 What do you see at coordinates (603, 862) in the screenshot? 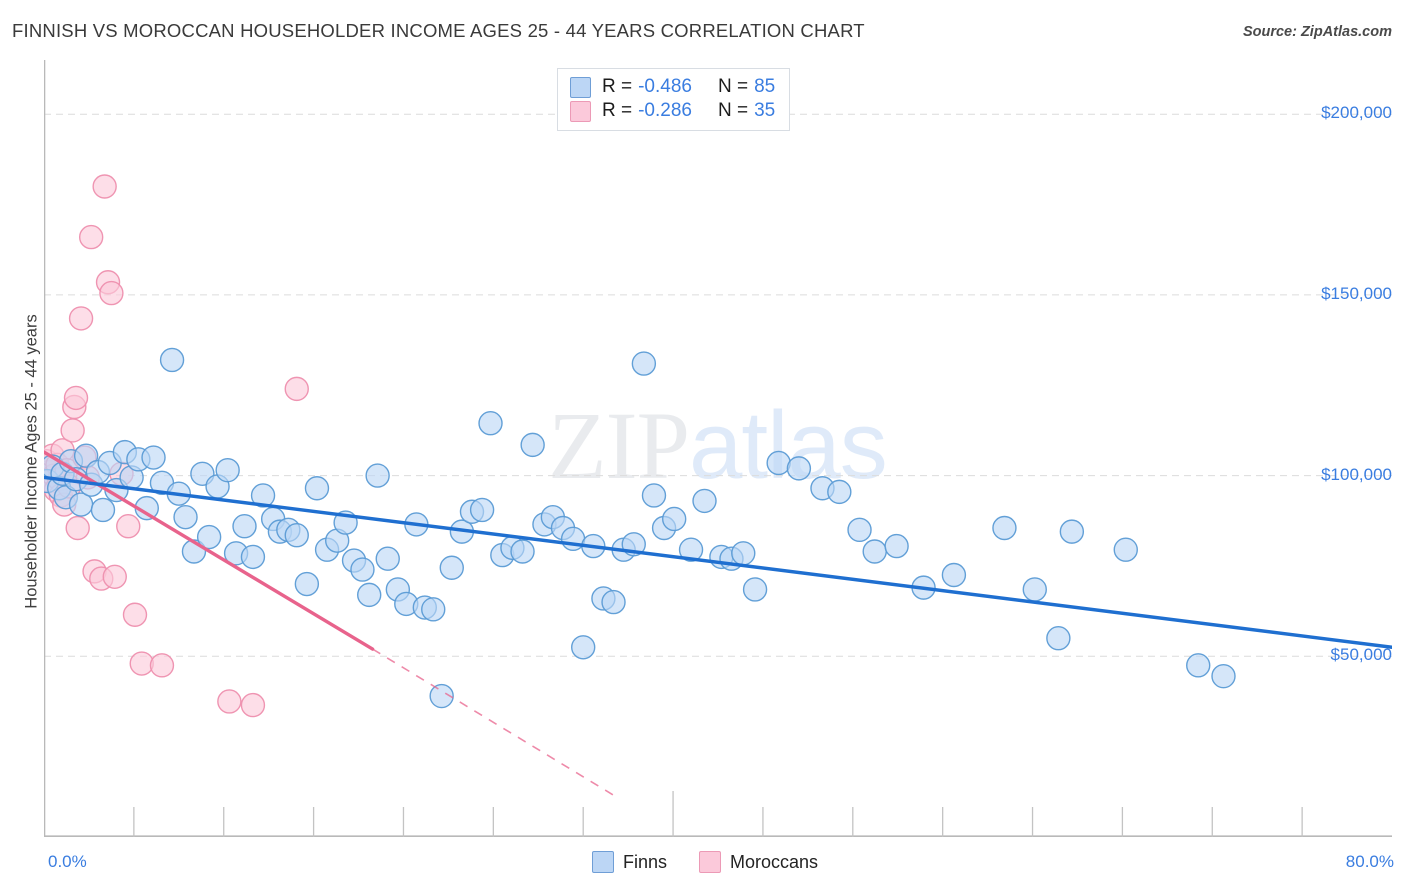
I see `legend-color-finns-icon` at bounding box center [603, 862].